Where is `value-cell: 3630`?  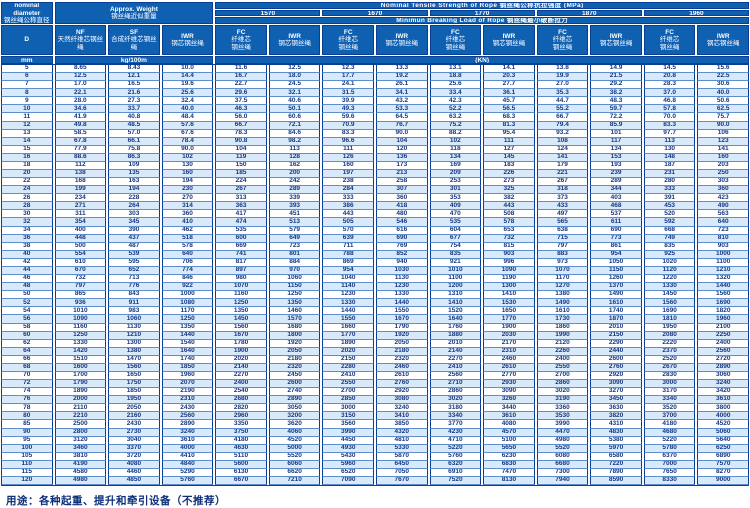 value-cell: 3630 is located at coordinates (616, 408).